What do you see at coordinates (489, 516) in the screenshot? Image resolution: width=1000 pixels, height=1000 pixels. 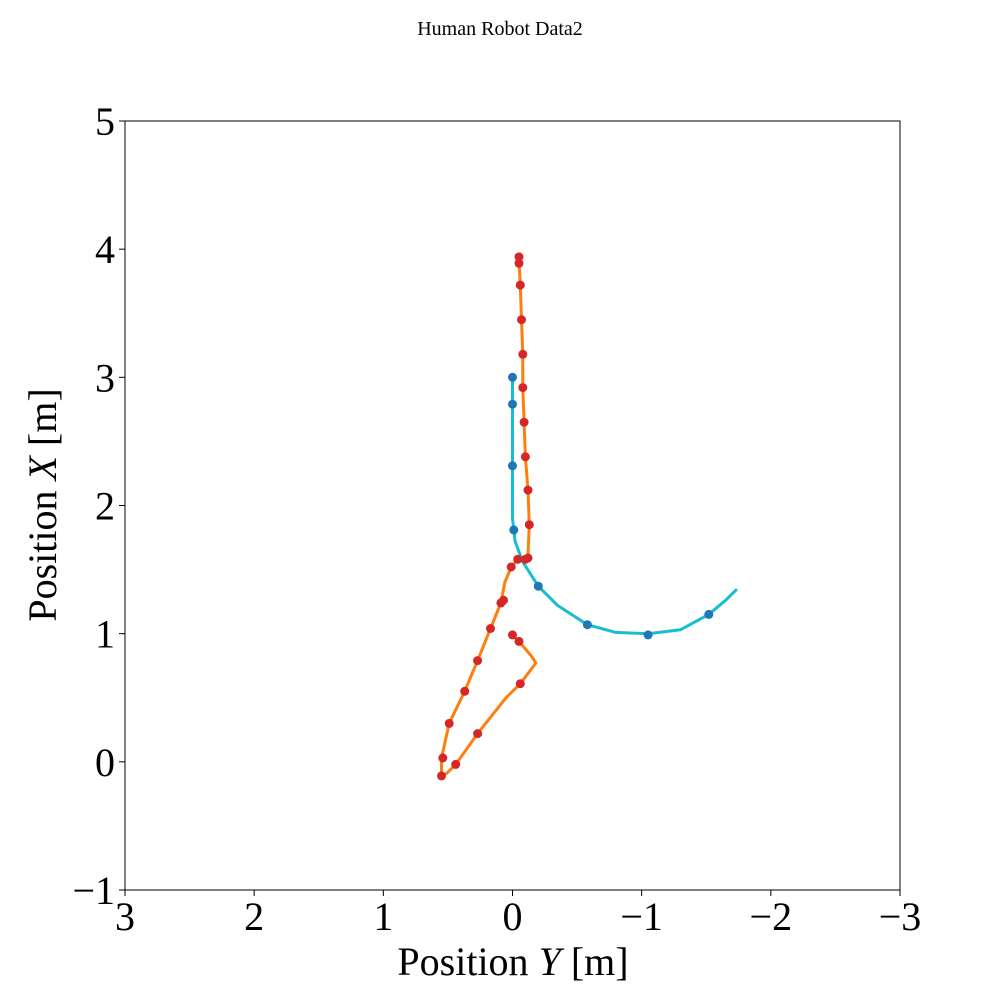 I see `human-trajectory-line` at bounding box center [489, 516].